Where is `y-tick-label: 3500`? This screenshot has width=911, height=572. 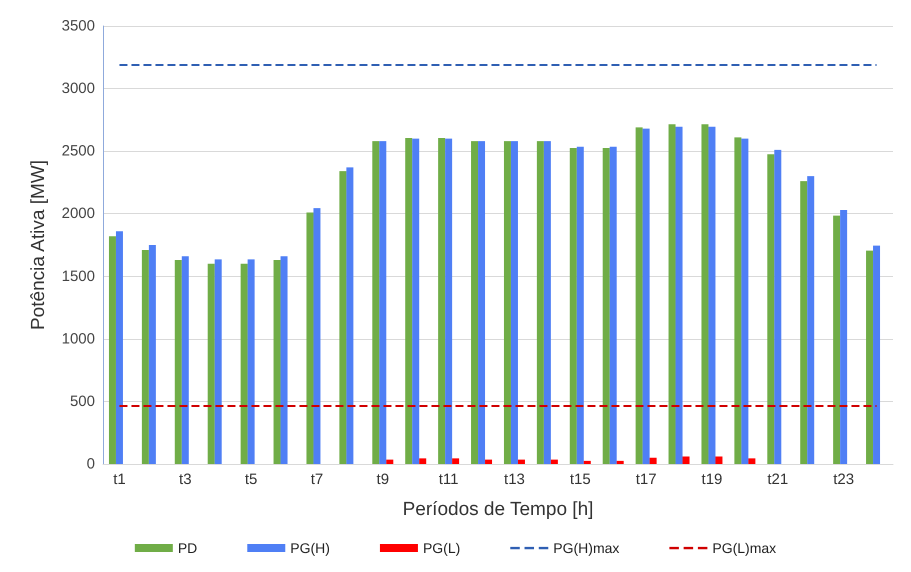 y-tick-label: 3500 is located at coordinates (78, 26).